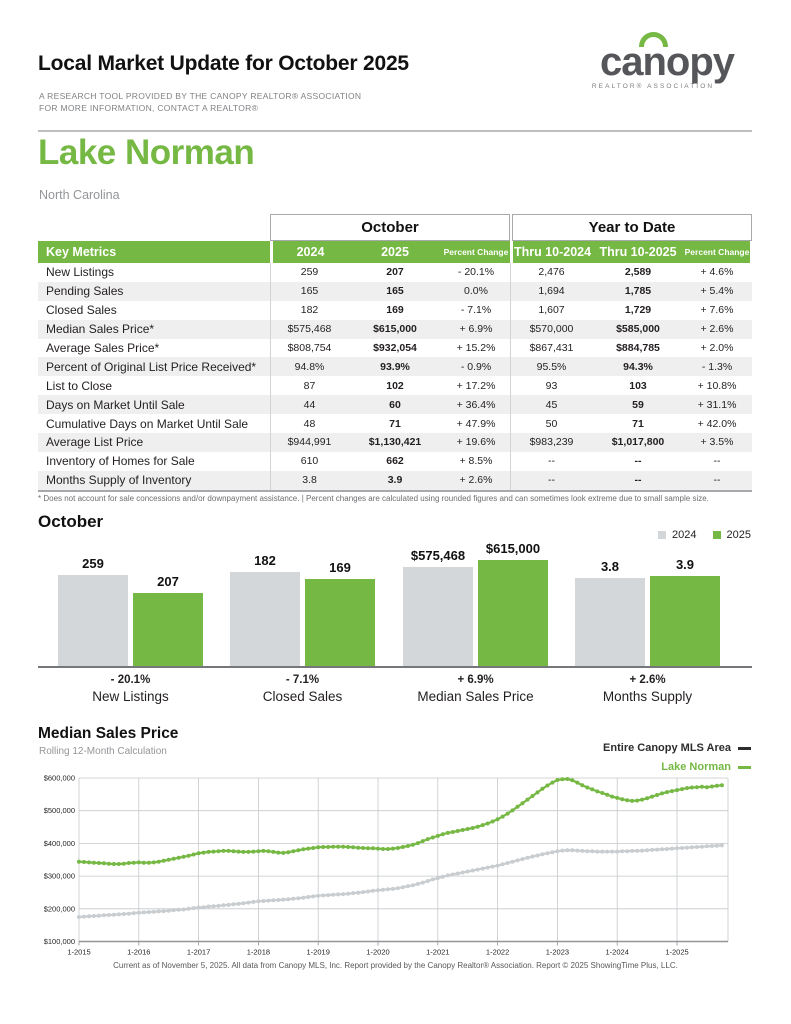  Describe the element at coordinates (400, 881) in the screenshot. I see `series-line-entire-canopy` at that location.